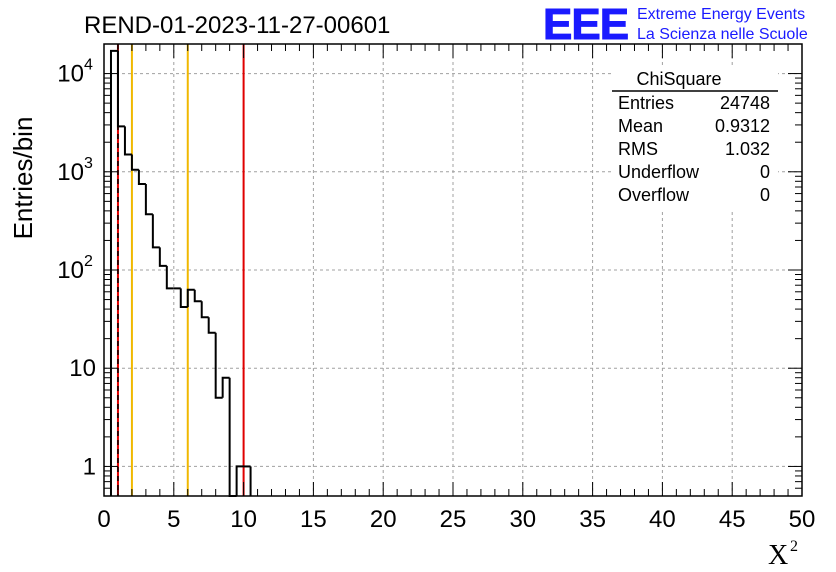  Describe the element at coordinates (88, 261) in the screenshot. I see `y-tick-label-exponent: 2` at that location.